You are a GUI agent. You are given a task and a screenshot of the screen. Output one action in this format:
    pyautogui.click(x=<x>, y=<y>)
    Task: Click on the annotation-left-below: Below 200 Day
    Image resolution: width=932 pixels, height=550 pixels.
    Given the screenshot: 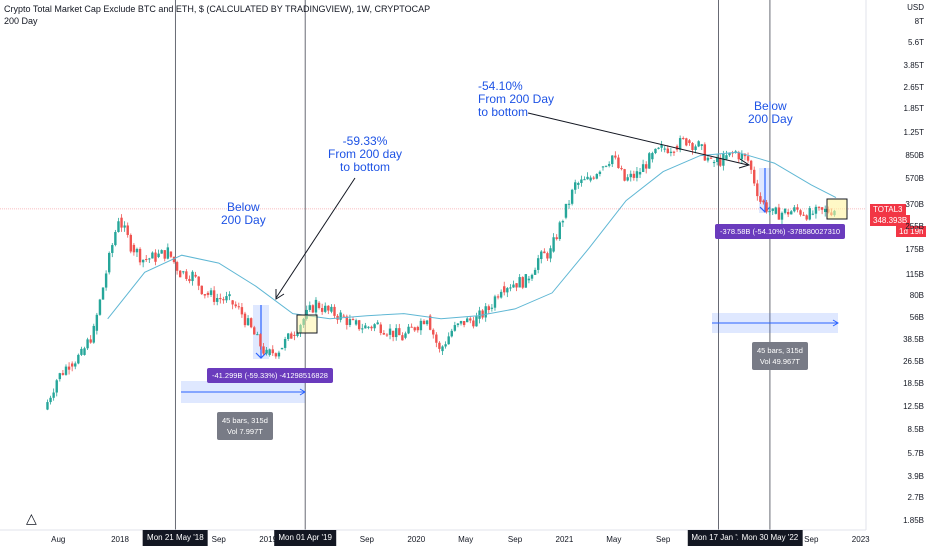 What is the action you would take?
    pyautogui.click(x=243, y=214)
    